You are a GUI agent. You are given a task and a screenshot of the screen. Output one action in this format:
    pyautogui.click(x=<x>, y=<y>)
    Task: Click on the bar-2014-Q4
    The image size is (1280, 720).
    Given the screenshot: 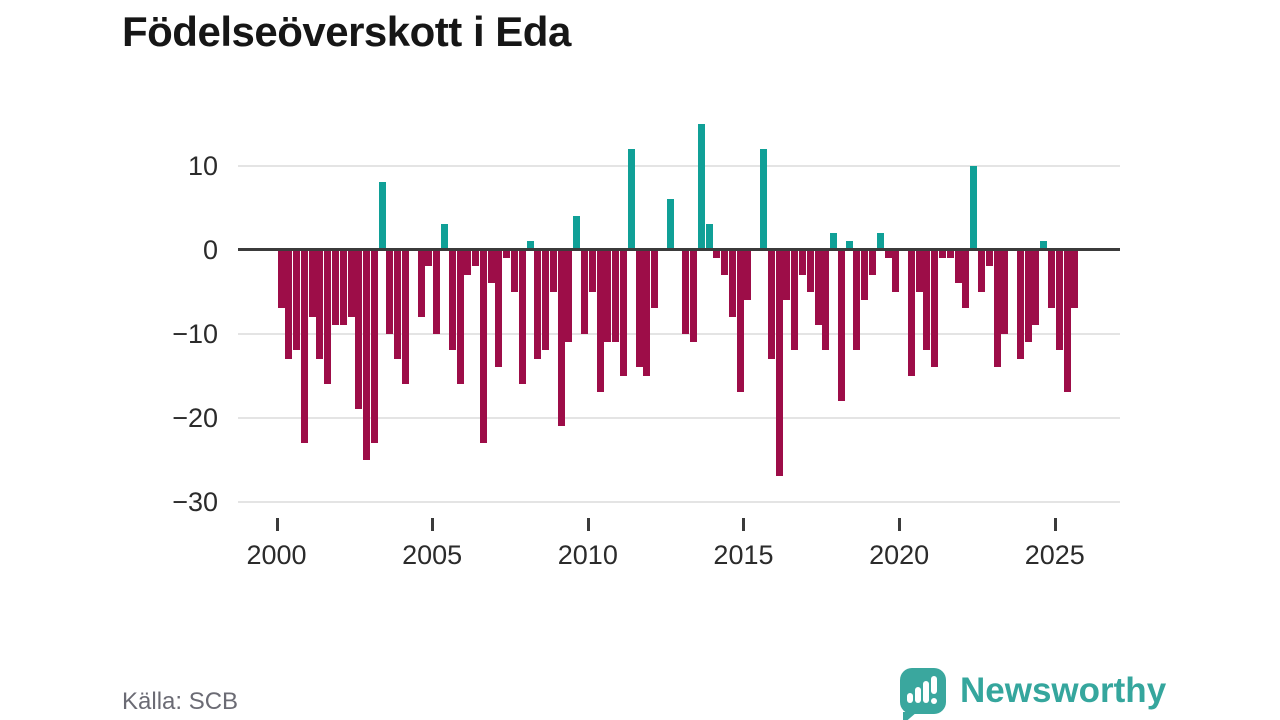 What is the action you would take?
    pyautogui.click(x=740, y=321)
    